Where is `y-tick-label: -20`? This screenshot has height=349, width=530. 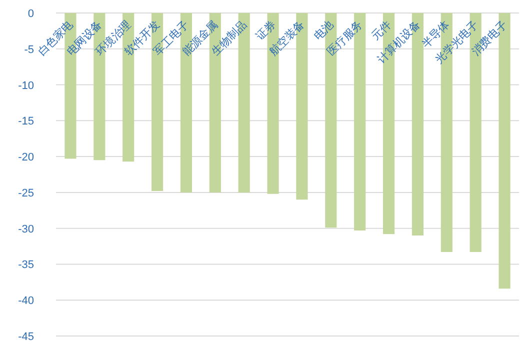 y-tick-label: -20 is located at coordinates (26, 158).